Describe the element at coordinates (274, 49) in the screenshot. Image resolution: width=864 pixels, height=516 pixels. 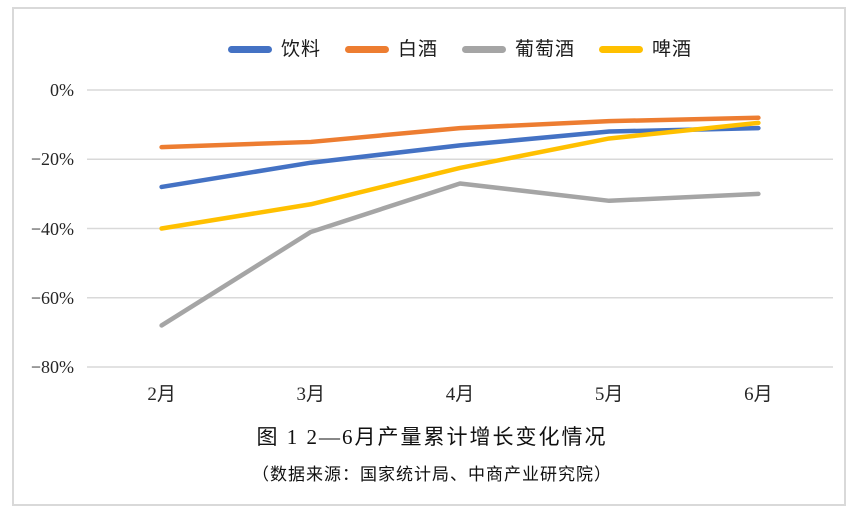
I see `legend-item-0: 饮料` at that location.